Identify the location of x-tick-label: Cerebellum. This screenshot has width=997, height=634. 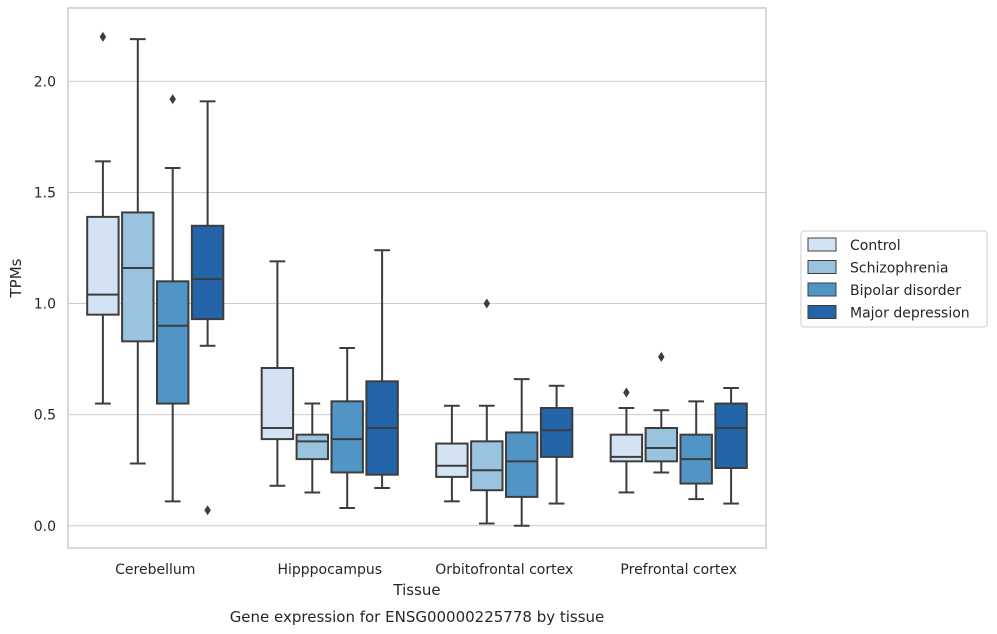
(155, 570).